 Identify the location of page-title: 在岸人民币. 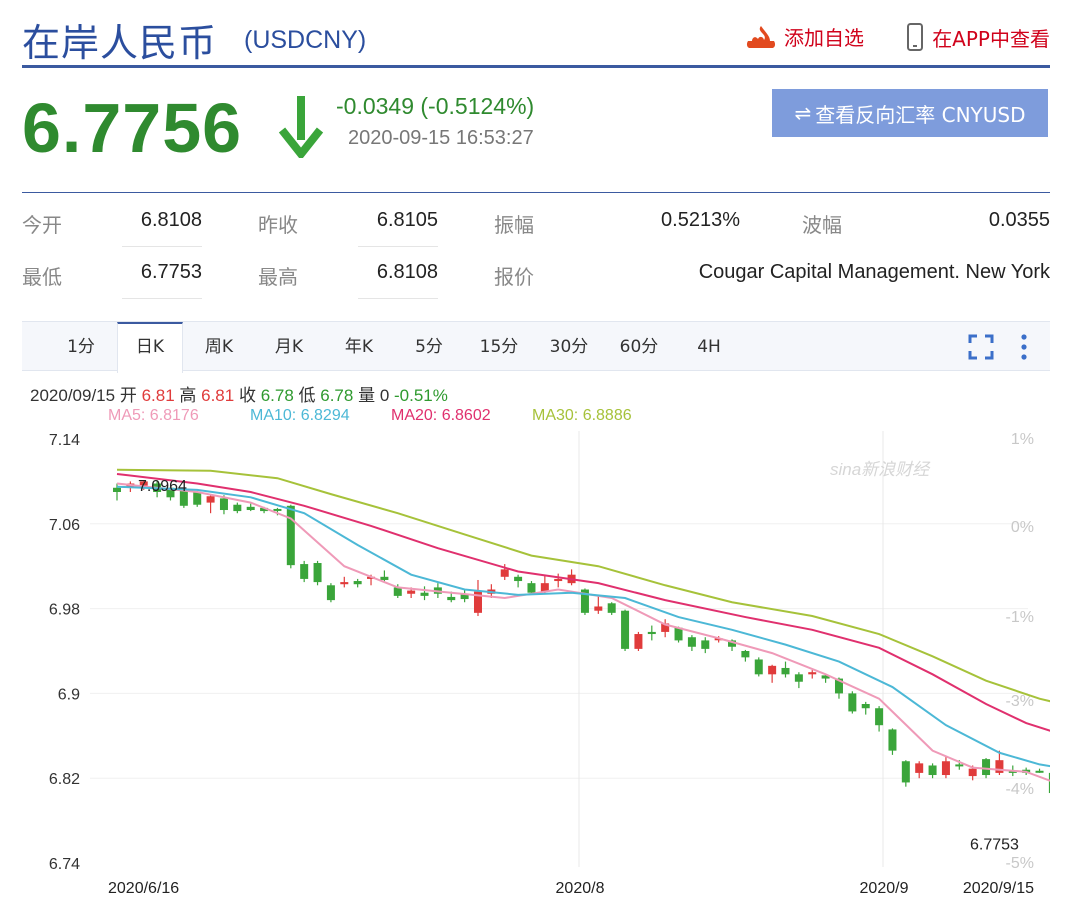
(120, 43).